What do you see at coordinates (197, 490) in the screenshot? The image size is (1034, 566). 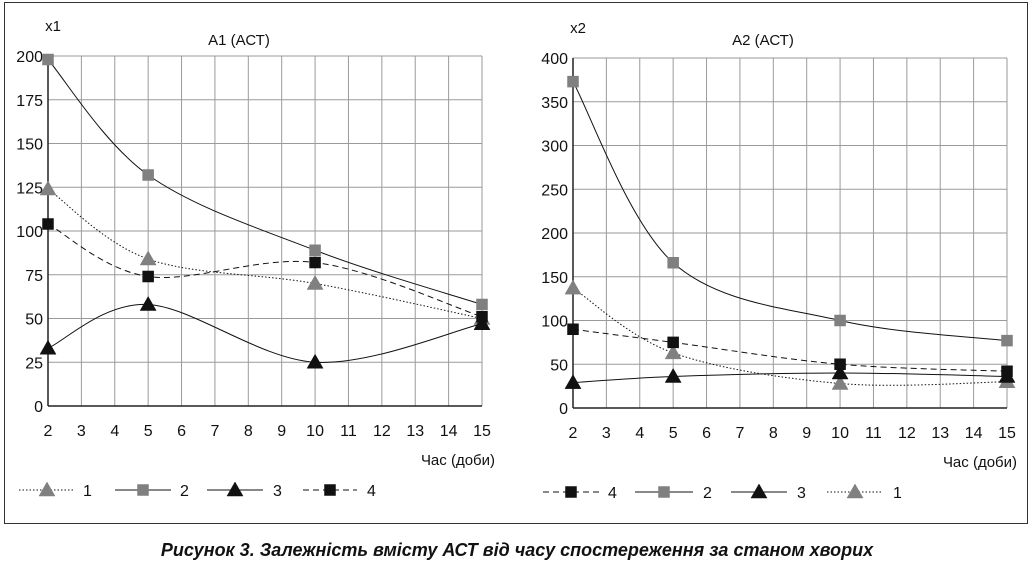 I see `legend: 1 2 3 4` at bounding box center [197, 490].